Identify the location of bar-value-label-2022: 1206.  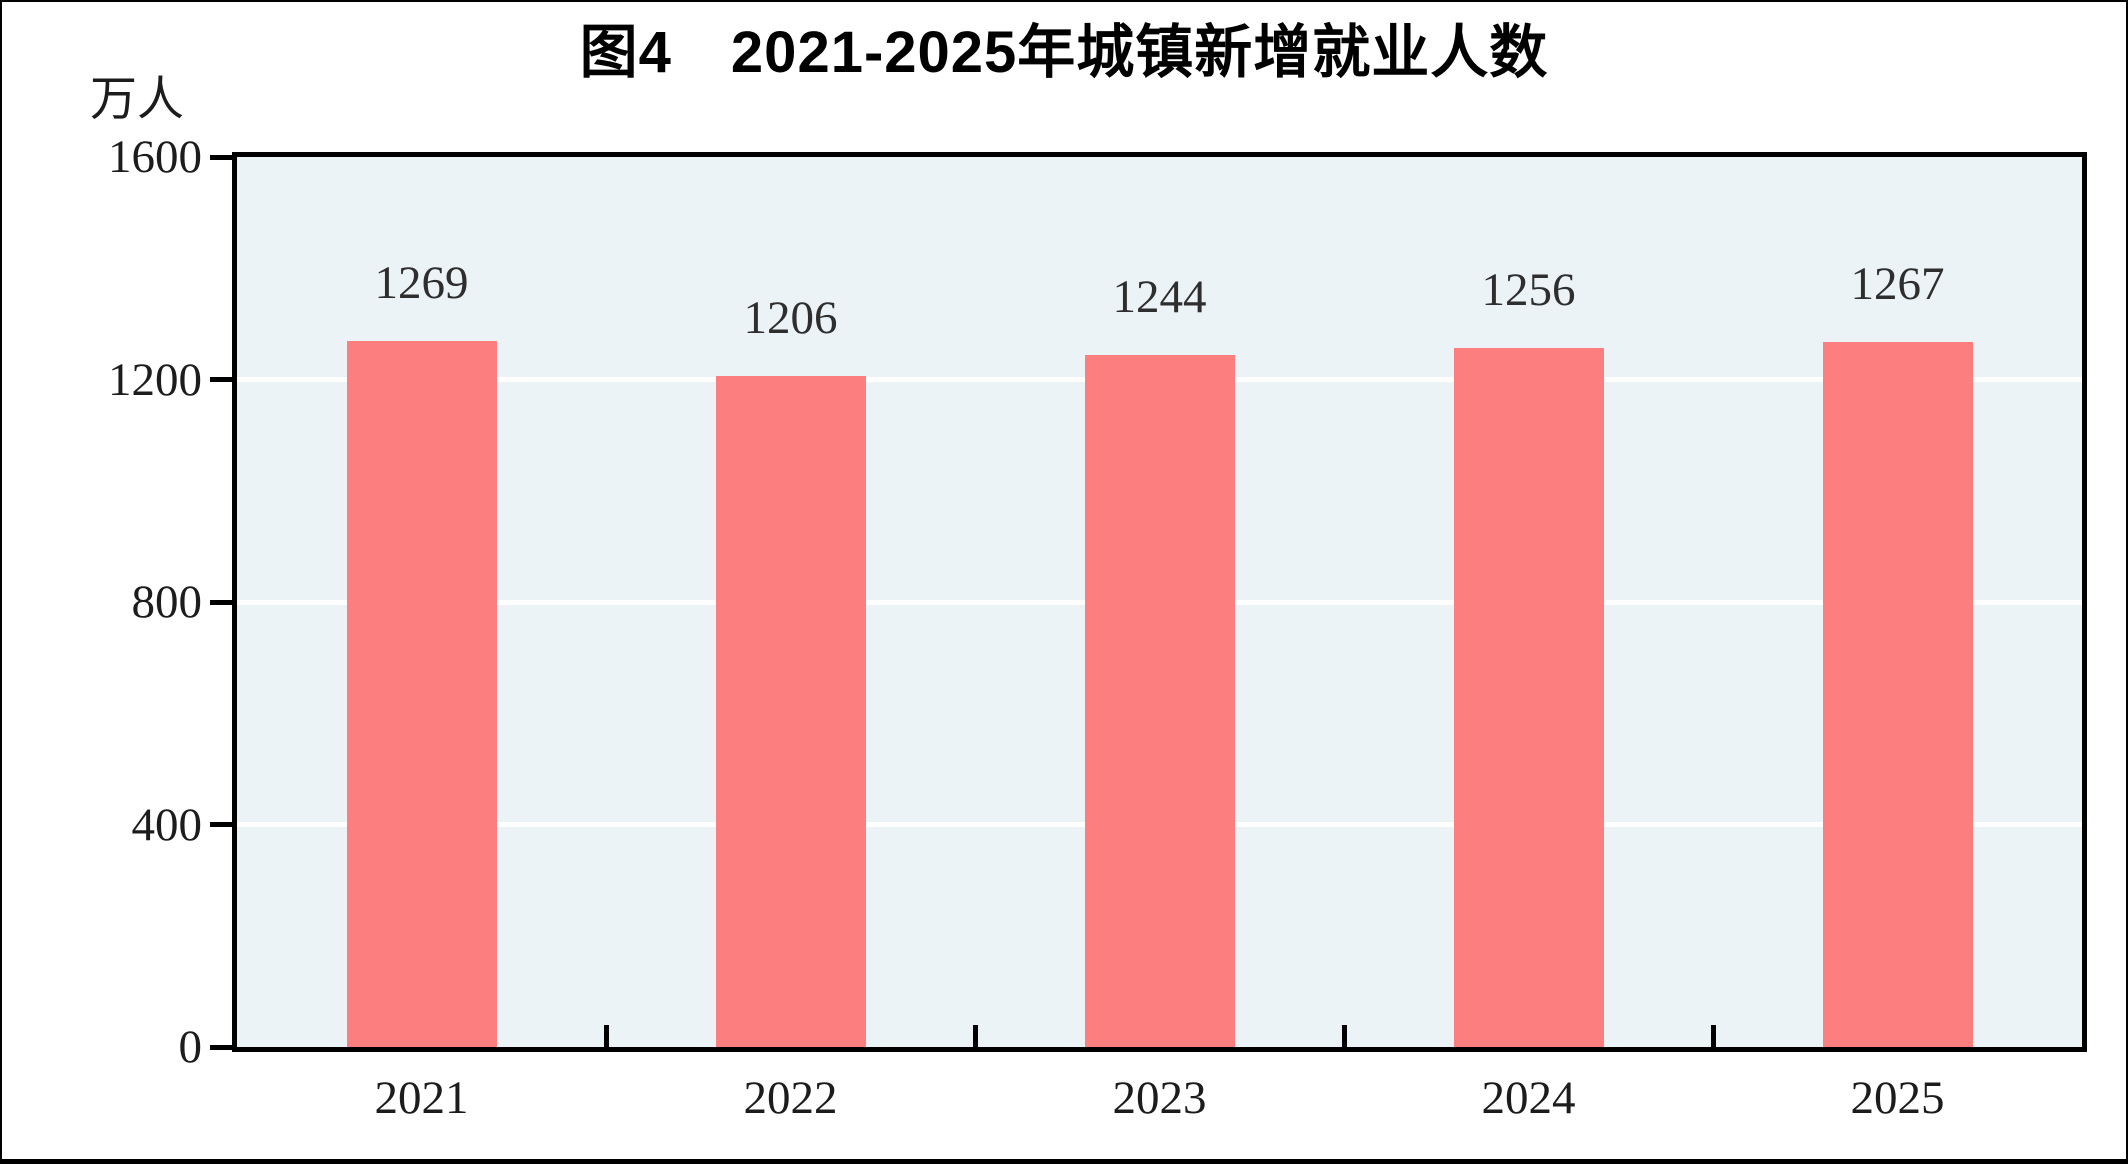
(790, 318).